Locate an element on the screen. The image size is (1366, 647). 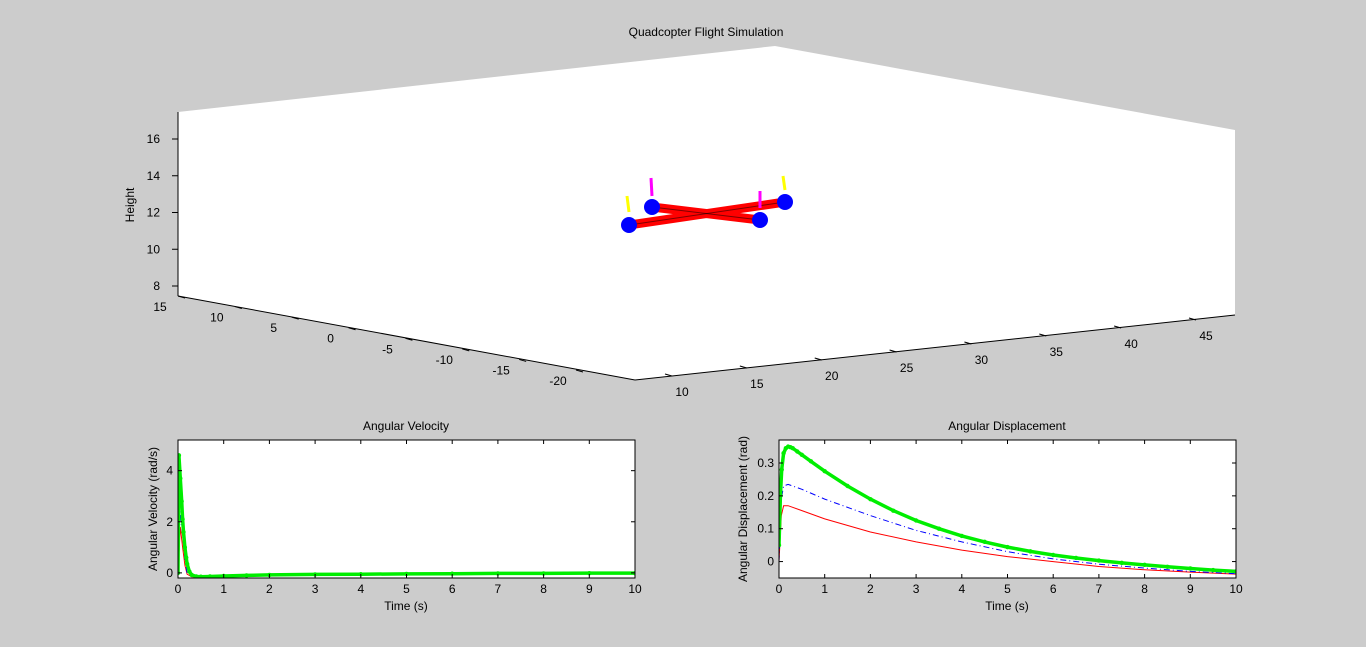
y-tick-label: -15 is located at coordinates (501, 370).